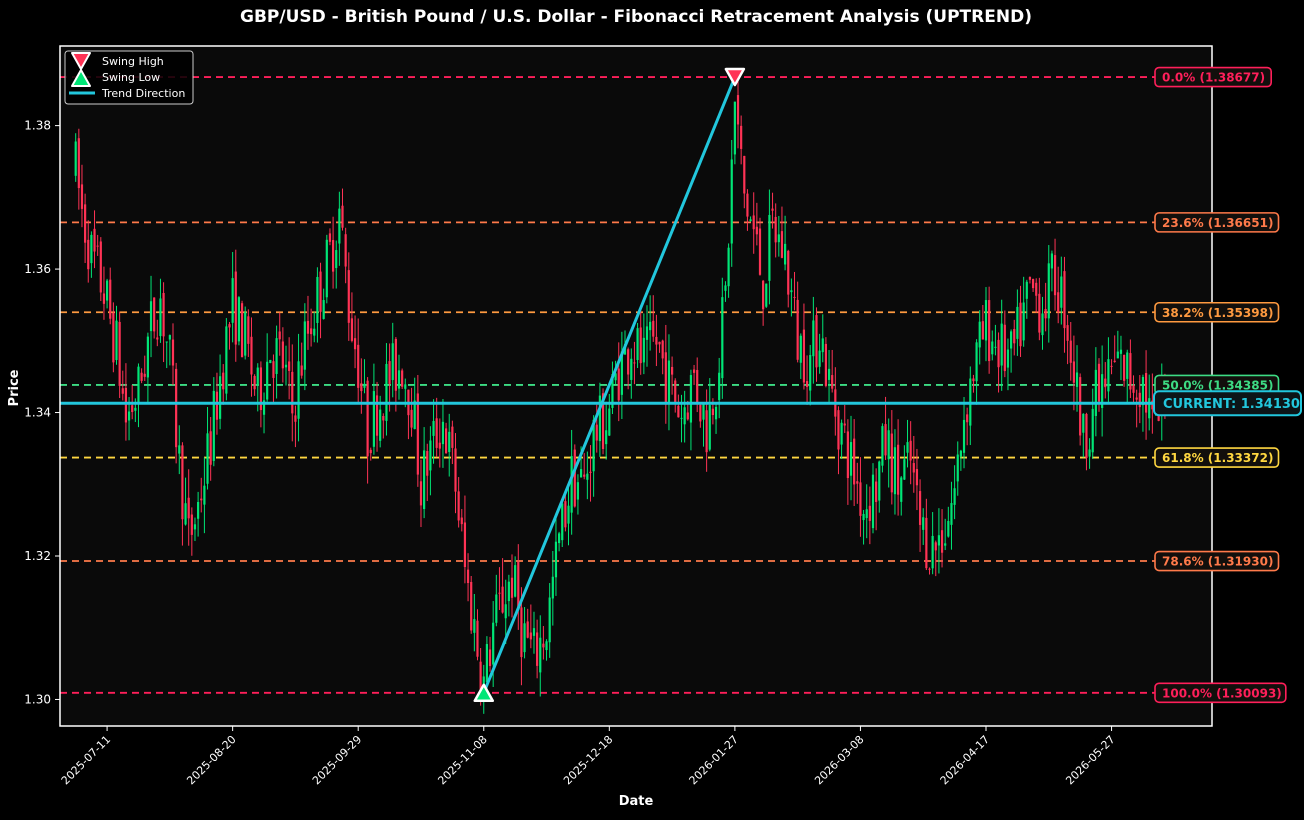 The height and width of the screenshot is (820, 1304). I want to click on fib-level-label: 100.0% (1.30093), so click(1222, 693).